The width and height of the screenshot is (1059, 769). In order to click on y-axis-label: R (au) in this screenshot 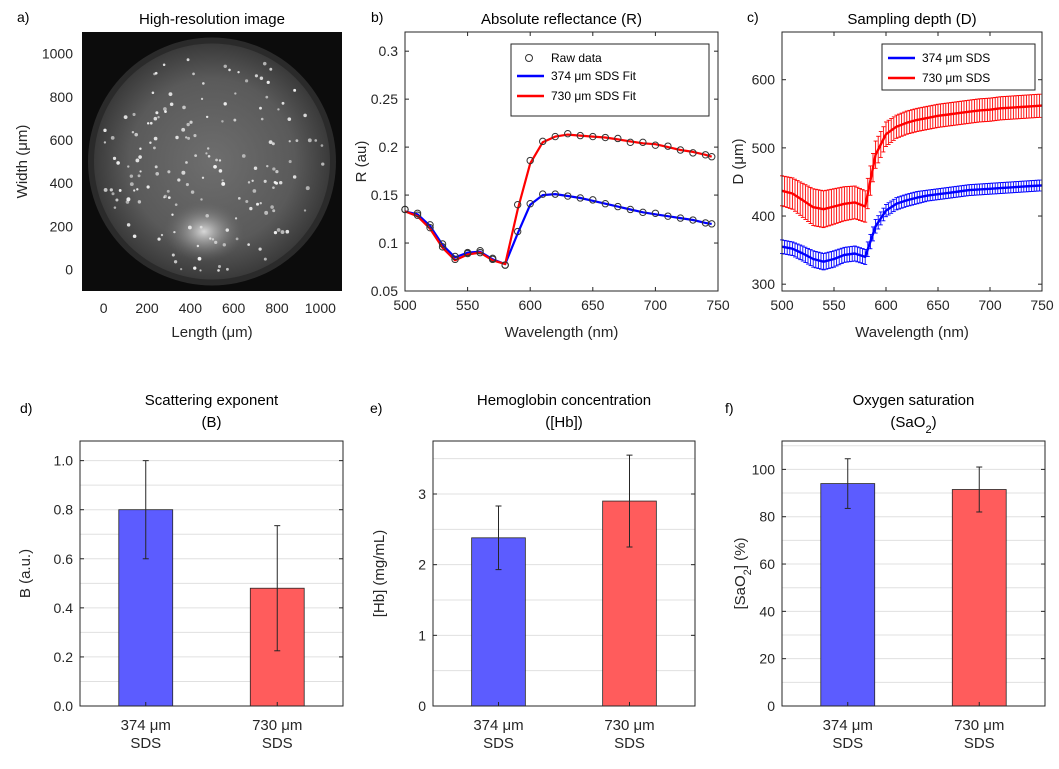, I will do `click(361, 162)`.